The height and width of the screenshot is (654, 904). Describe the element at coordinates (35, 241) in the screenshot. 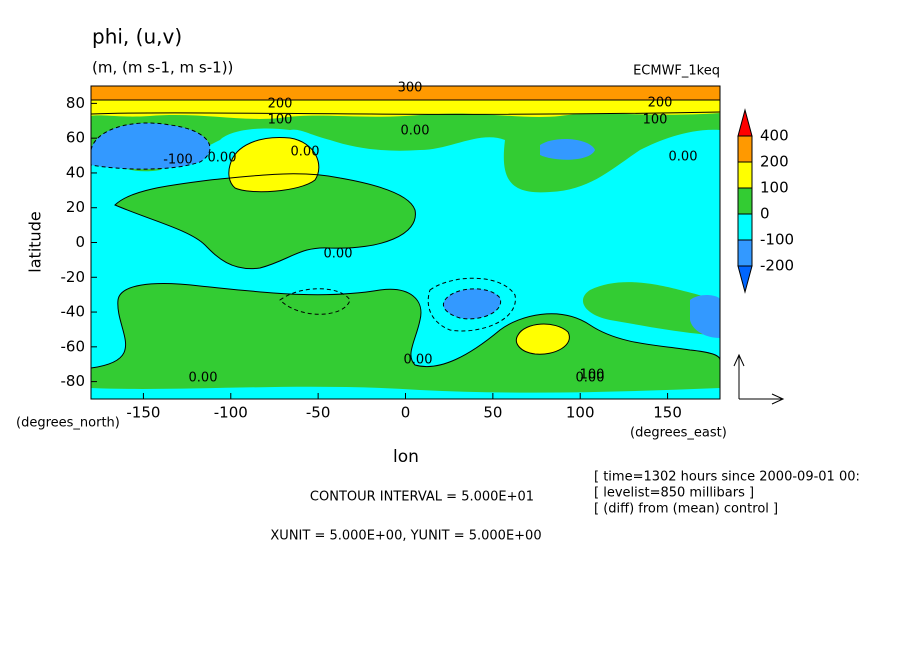

I see `y-axis-title: latitude` at that location.